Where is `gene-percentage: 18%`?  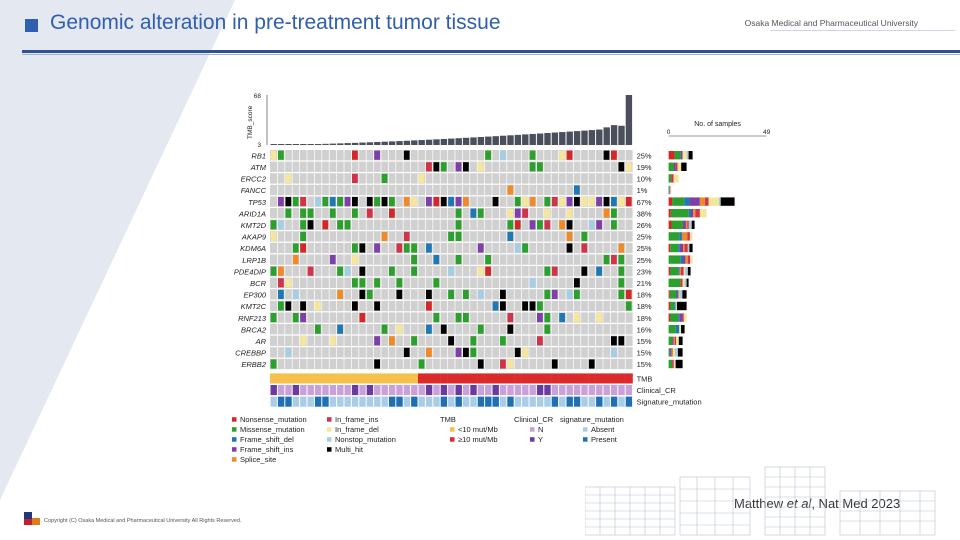
gene-percentage: 18% is located at coordinates (644, 306).